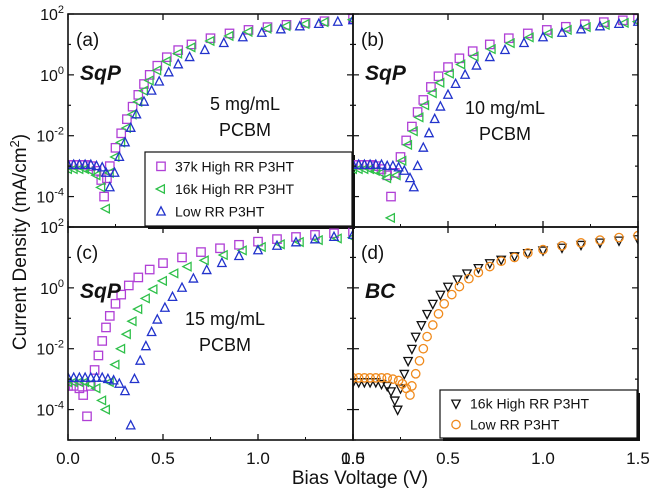 The height and width of the screenshot is (497, 650). What do you see at coordinates (52, 288) in the screenshot?
I see `y-tick-label: 10⁰` at bounding box center [52, 288].